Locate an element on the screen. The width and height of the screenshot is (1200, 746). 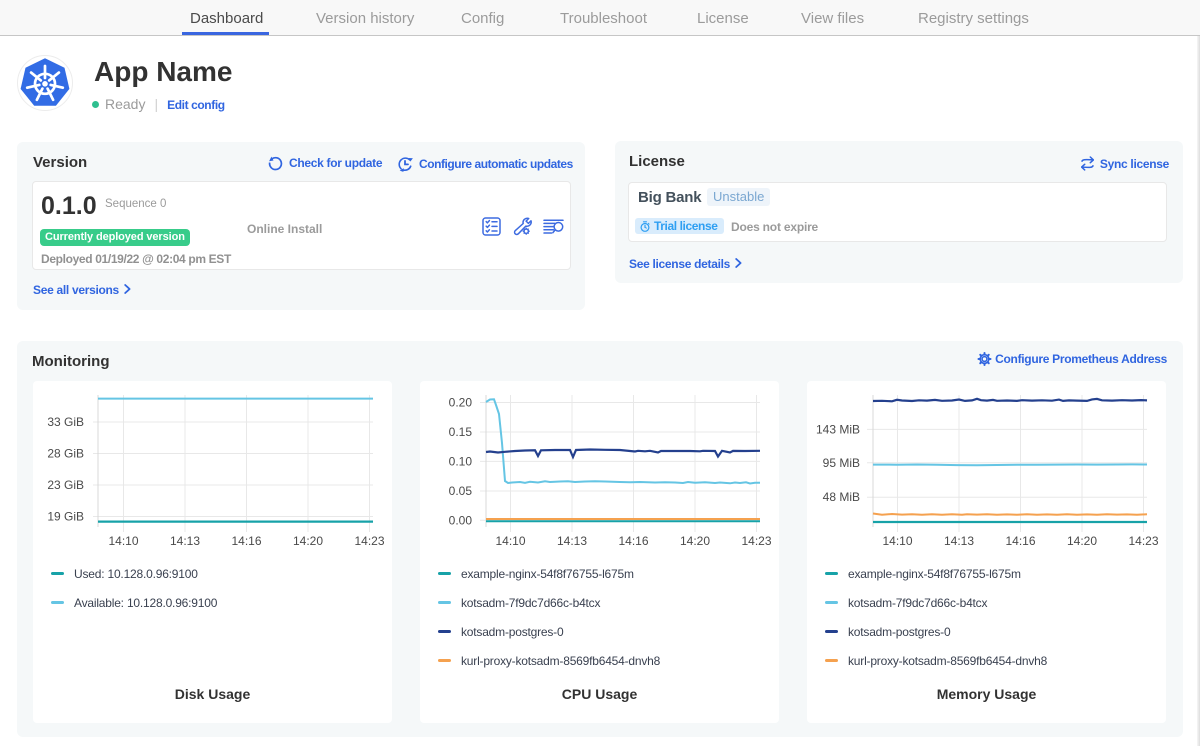
svg-text: 143 MiB is located at coordinates (838, 429).